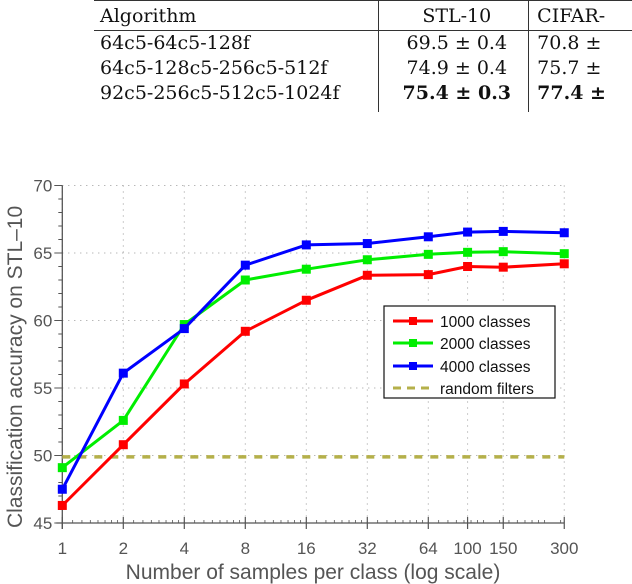 This screenshot has height=584, width=632. I want to click on legend-label: 1000 classes, so click(485, 322).